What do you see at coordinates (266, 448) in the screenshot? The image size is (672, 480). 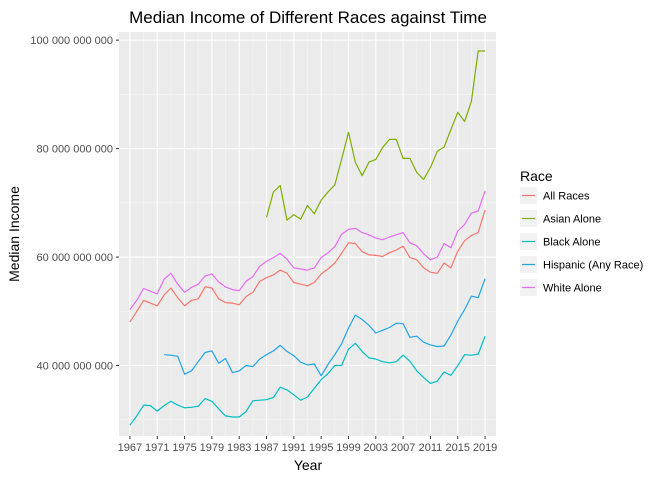 I see `x-tick-label: 1987` at bounding box center [266, 448].